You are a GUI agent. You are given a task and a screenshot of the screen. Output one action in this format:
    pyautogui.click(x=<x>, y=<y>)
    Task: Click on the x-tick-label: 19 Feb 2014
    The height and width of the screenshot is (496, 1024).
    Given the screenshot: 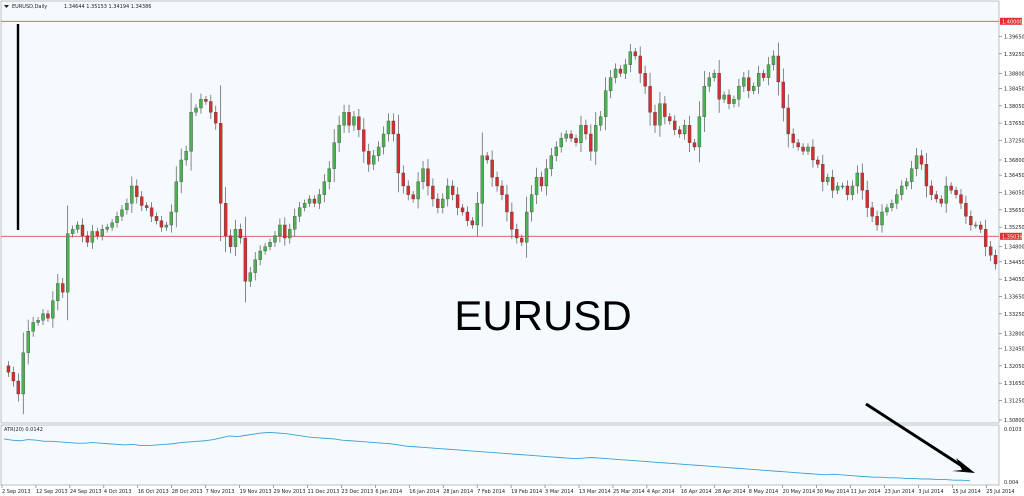 What is the action you would take?
    pyautogui.click(x=526, y=492)
    